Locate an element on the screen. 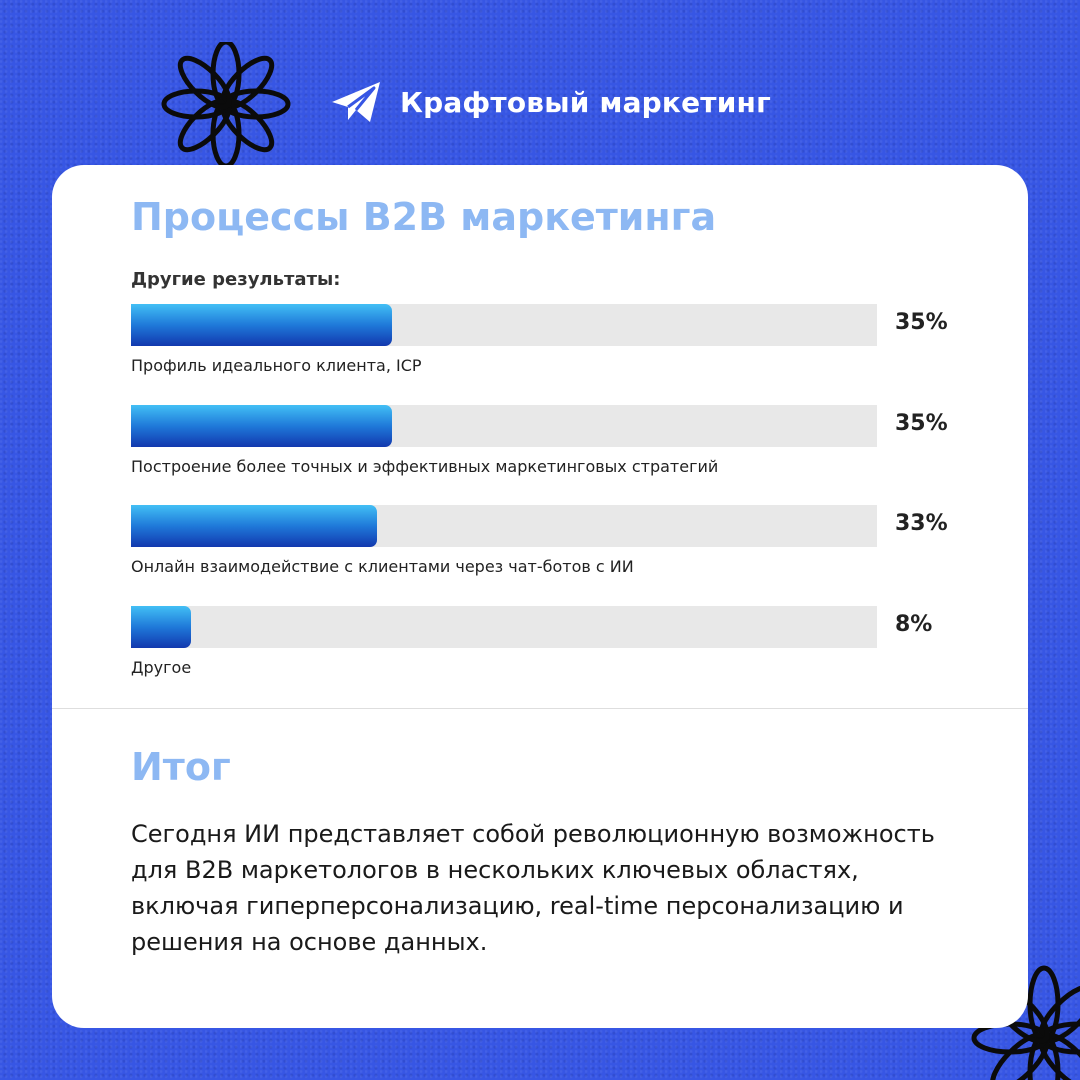  flower-decoration-top is located at coordinates (226, 104).